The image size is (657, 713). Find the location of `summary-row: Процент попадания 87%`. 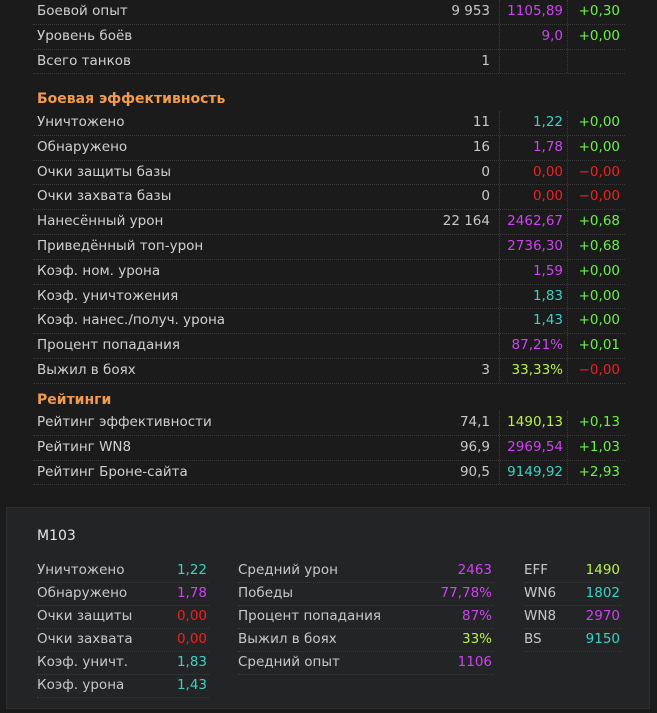

summary-row: Процент попадания 87% is located at coordinates (366, 617).